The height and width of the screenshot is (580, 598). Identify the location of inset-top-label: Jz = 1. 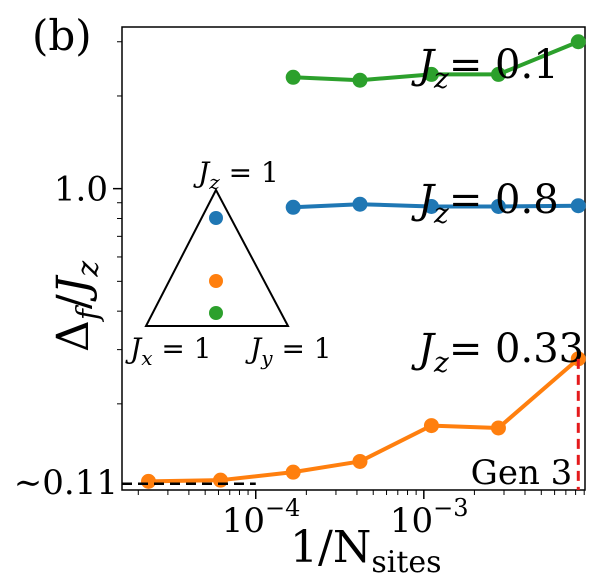
(236, 175).